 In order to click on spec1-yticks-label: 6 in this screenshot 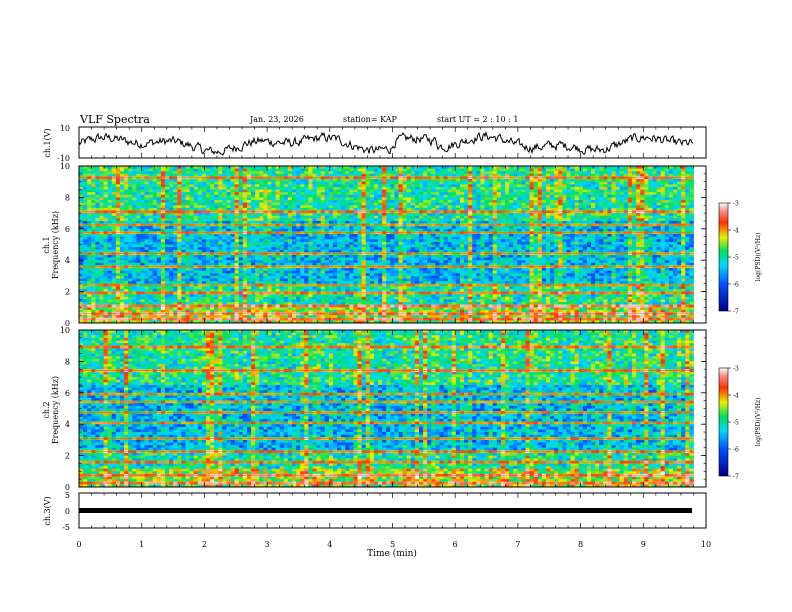, I will do `click(67, 229)`.